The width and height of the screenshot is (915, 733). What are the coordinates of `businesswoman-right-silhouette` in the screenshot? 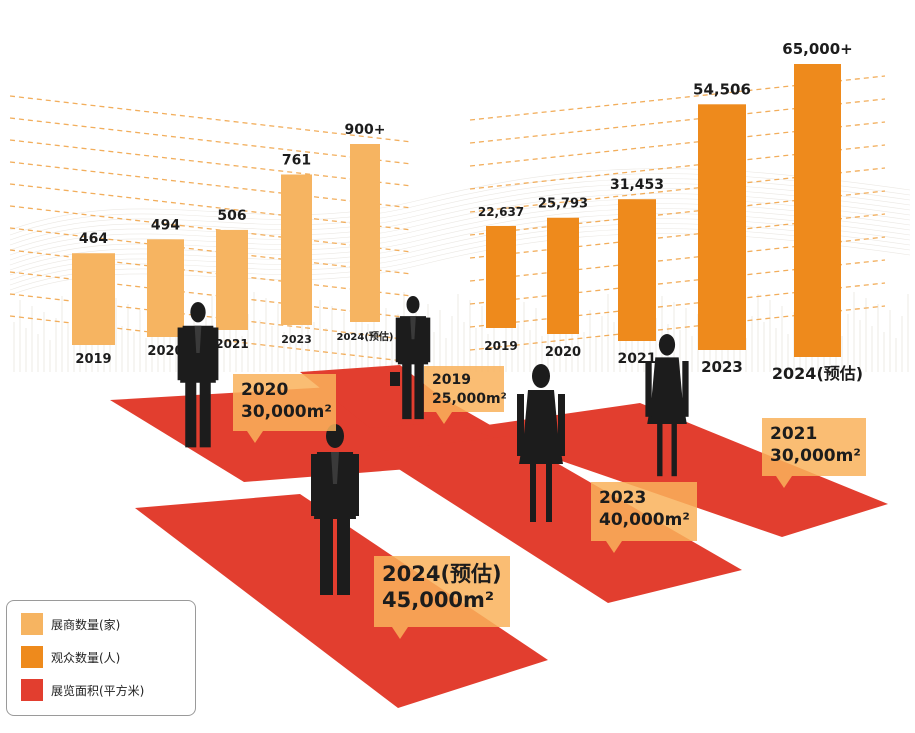 It's located at (667, 405).